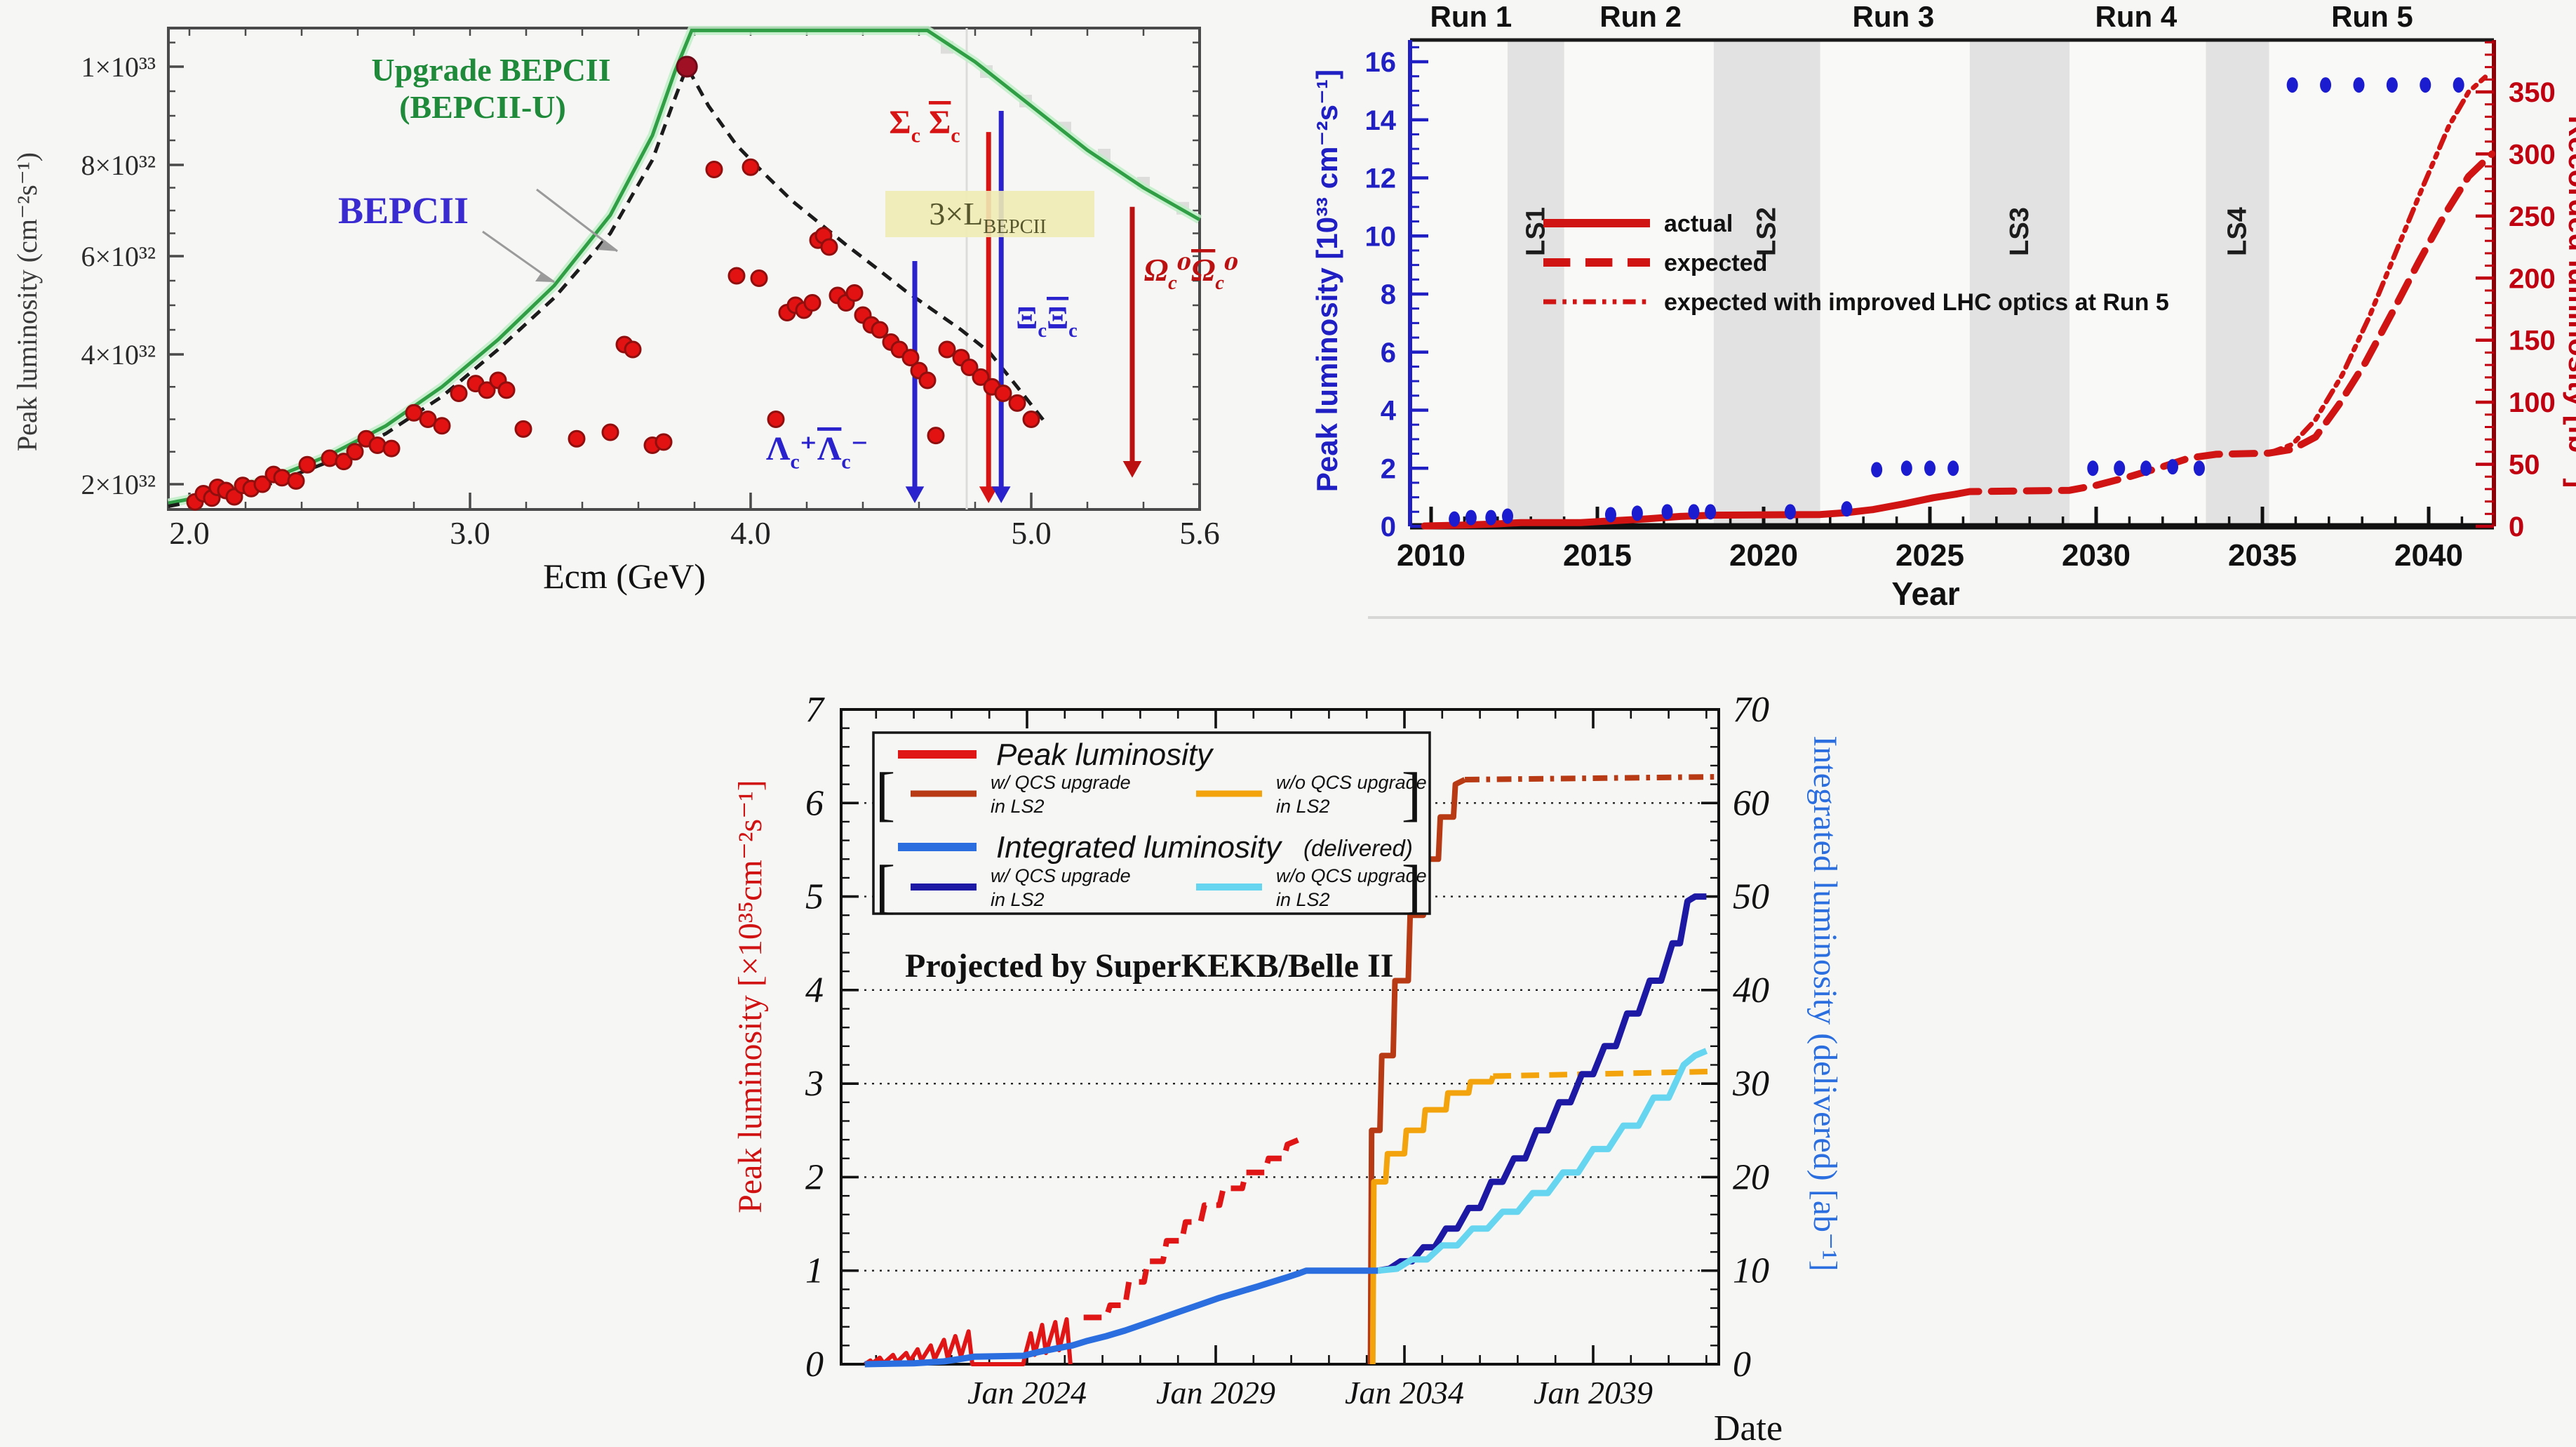  Describe the element at coordinates (815, 1271) in the screenshot. I see `left-tick-label: 1` at that location.